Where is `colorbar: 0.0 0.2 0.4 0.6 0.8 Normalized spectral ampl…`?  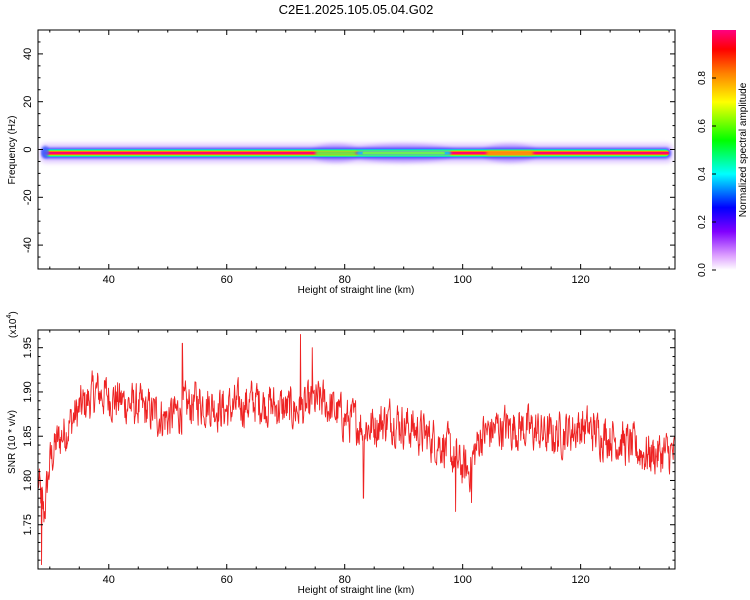 colorbar: 0.0 0.2 0.4 0.6 0.8 Normalized spectral ampl… is located at coordinates (723, 153).